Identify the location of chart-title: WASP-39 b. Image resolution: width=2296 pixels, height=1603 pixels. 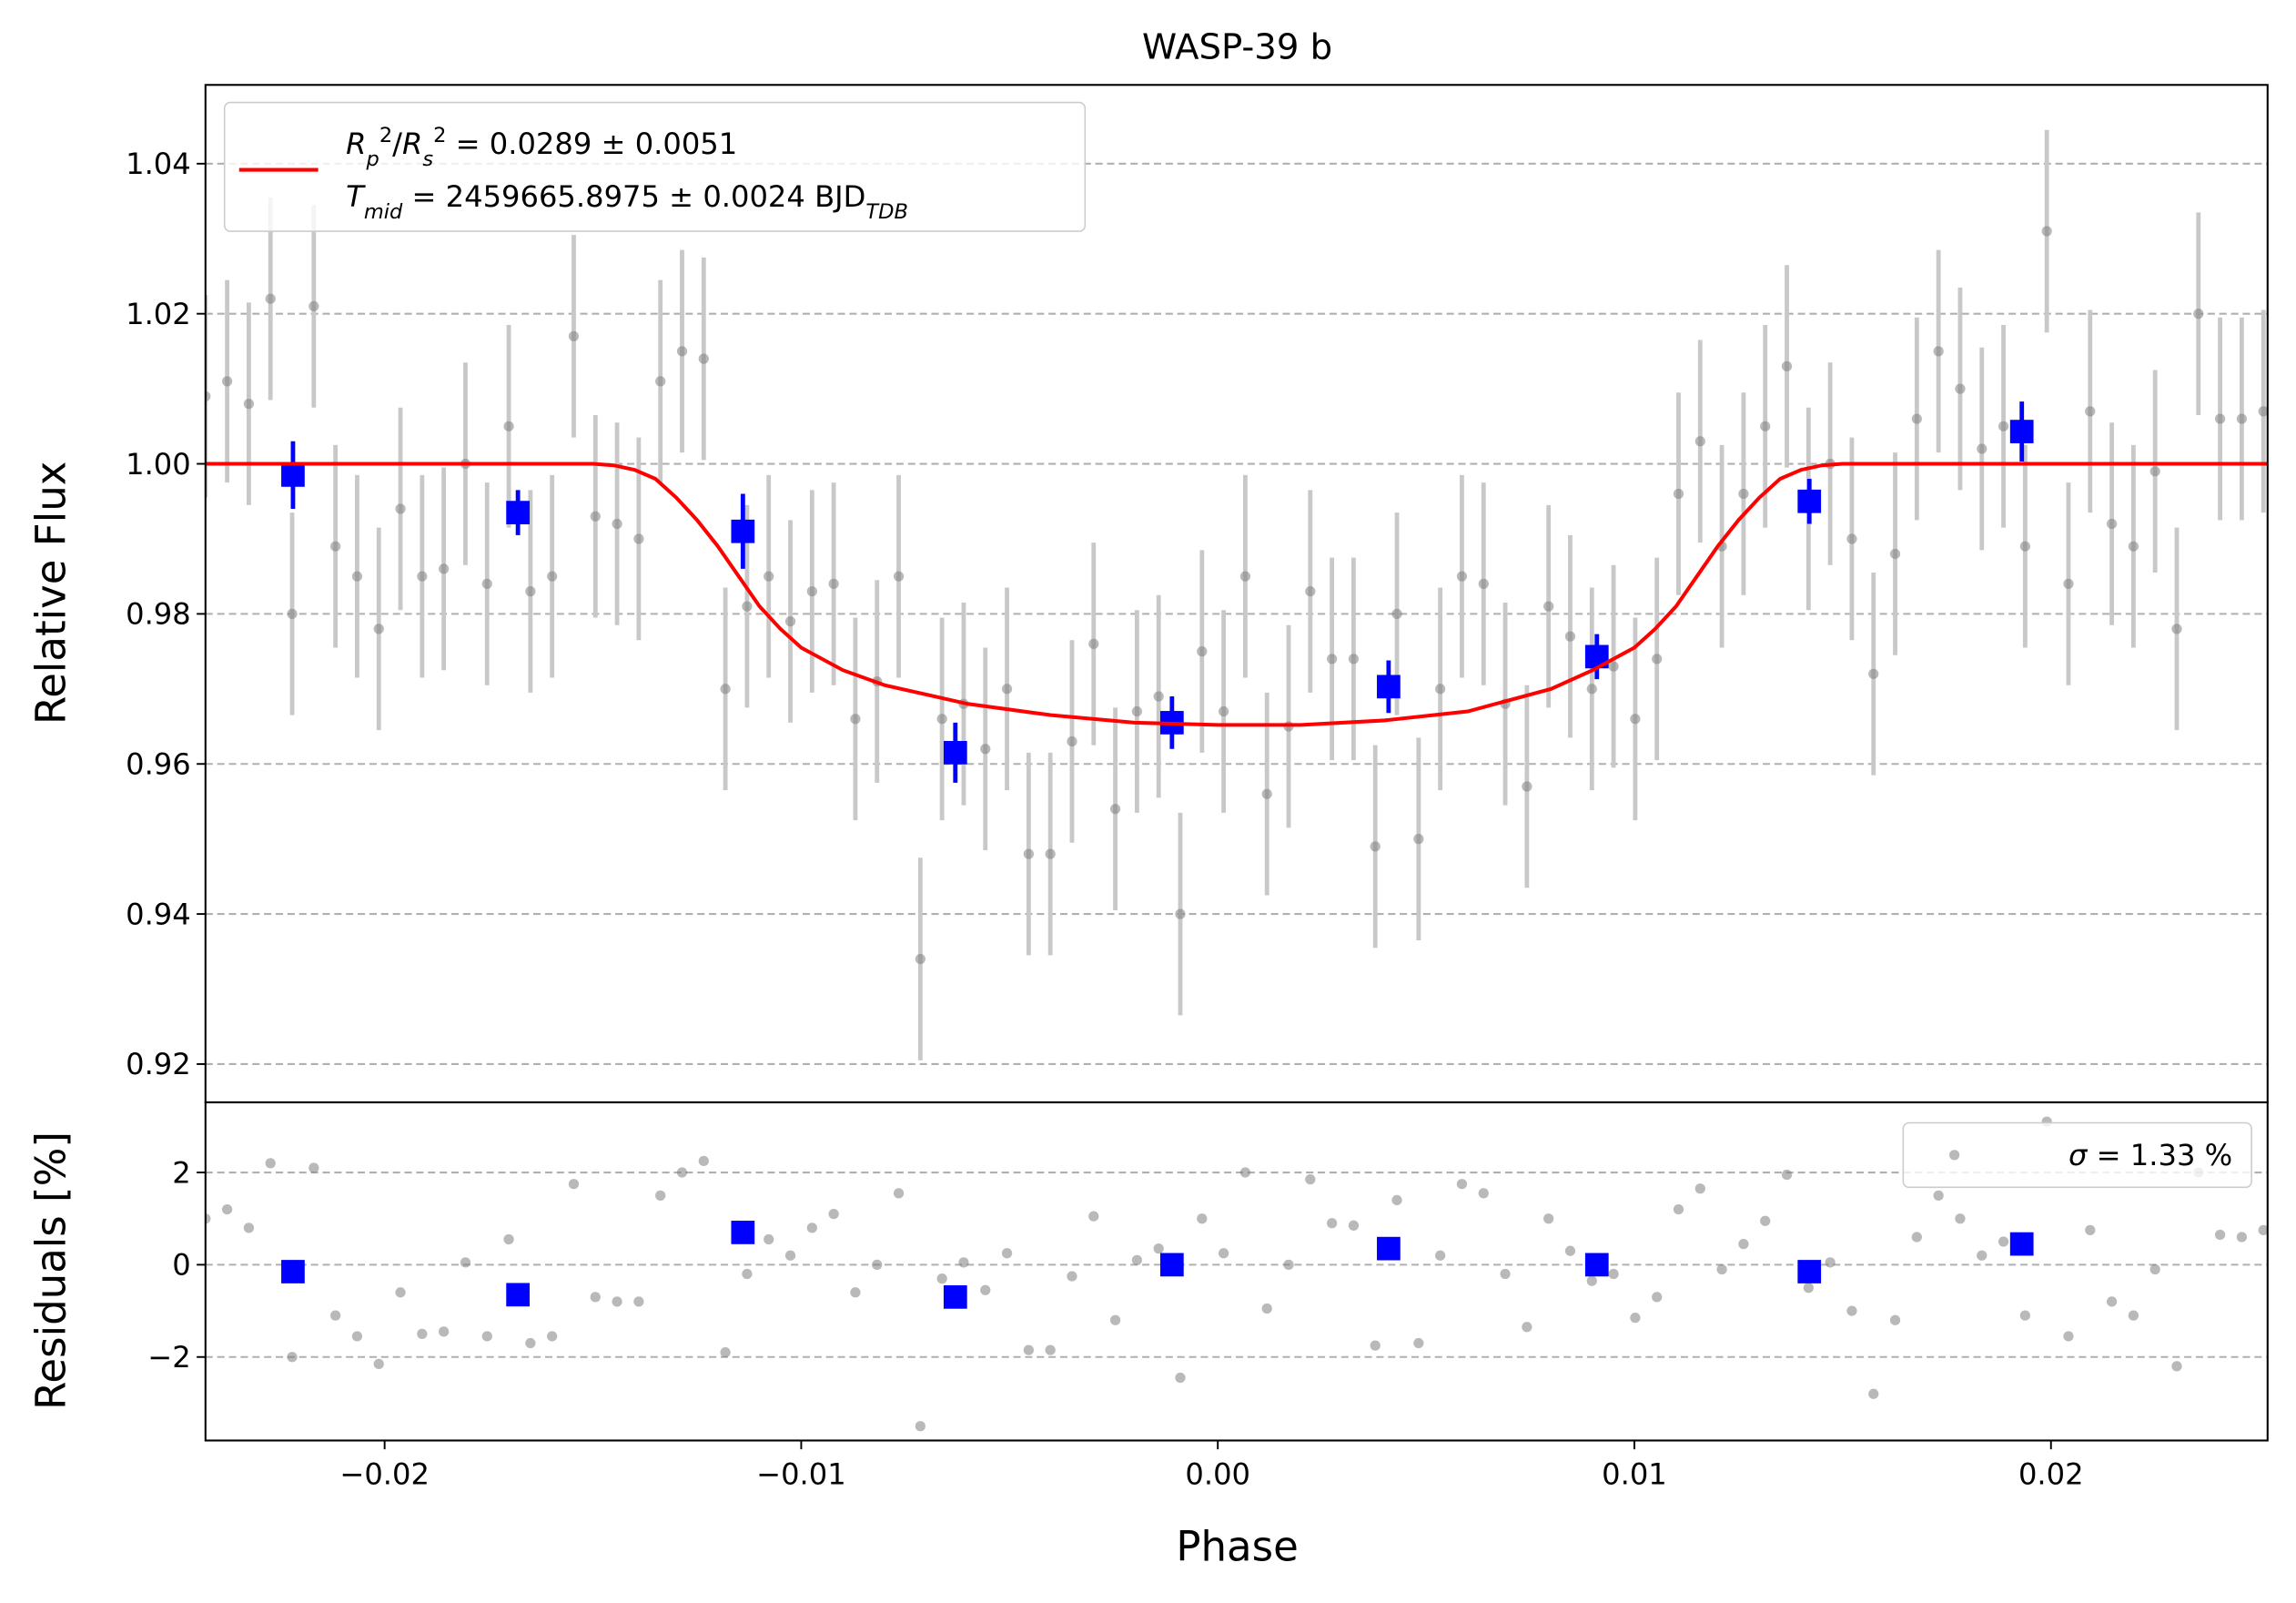
(1237, 46).